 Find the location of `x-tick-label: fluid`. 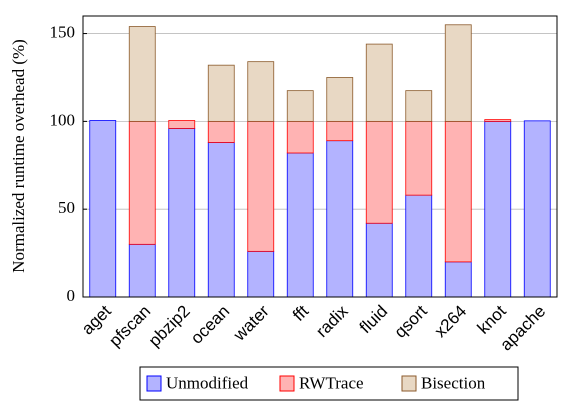

x-tick-label: fluid is located at coordinates (373, 319).